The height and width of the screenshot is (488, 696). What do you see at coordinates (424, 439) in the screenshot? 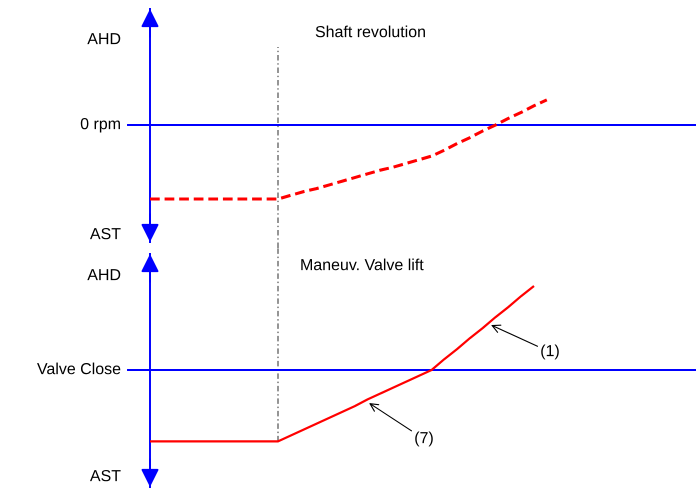
I see `annotation: (7)` at bounding box center [424, 439].